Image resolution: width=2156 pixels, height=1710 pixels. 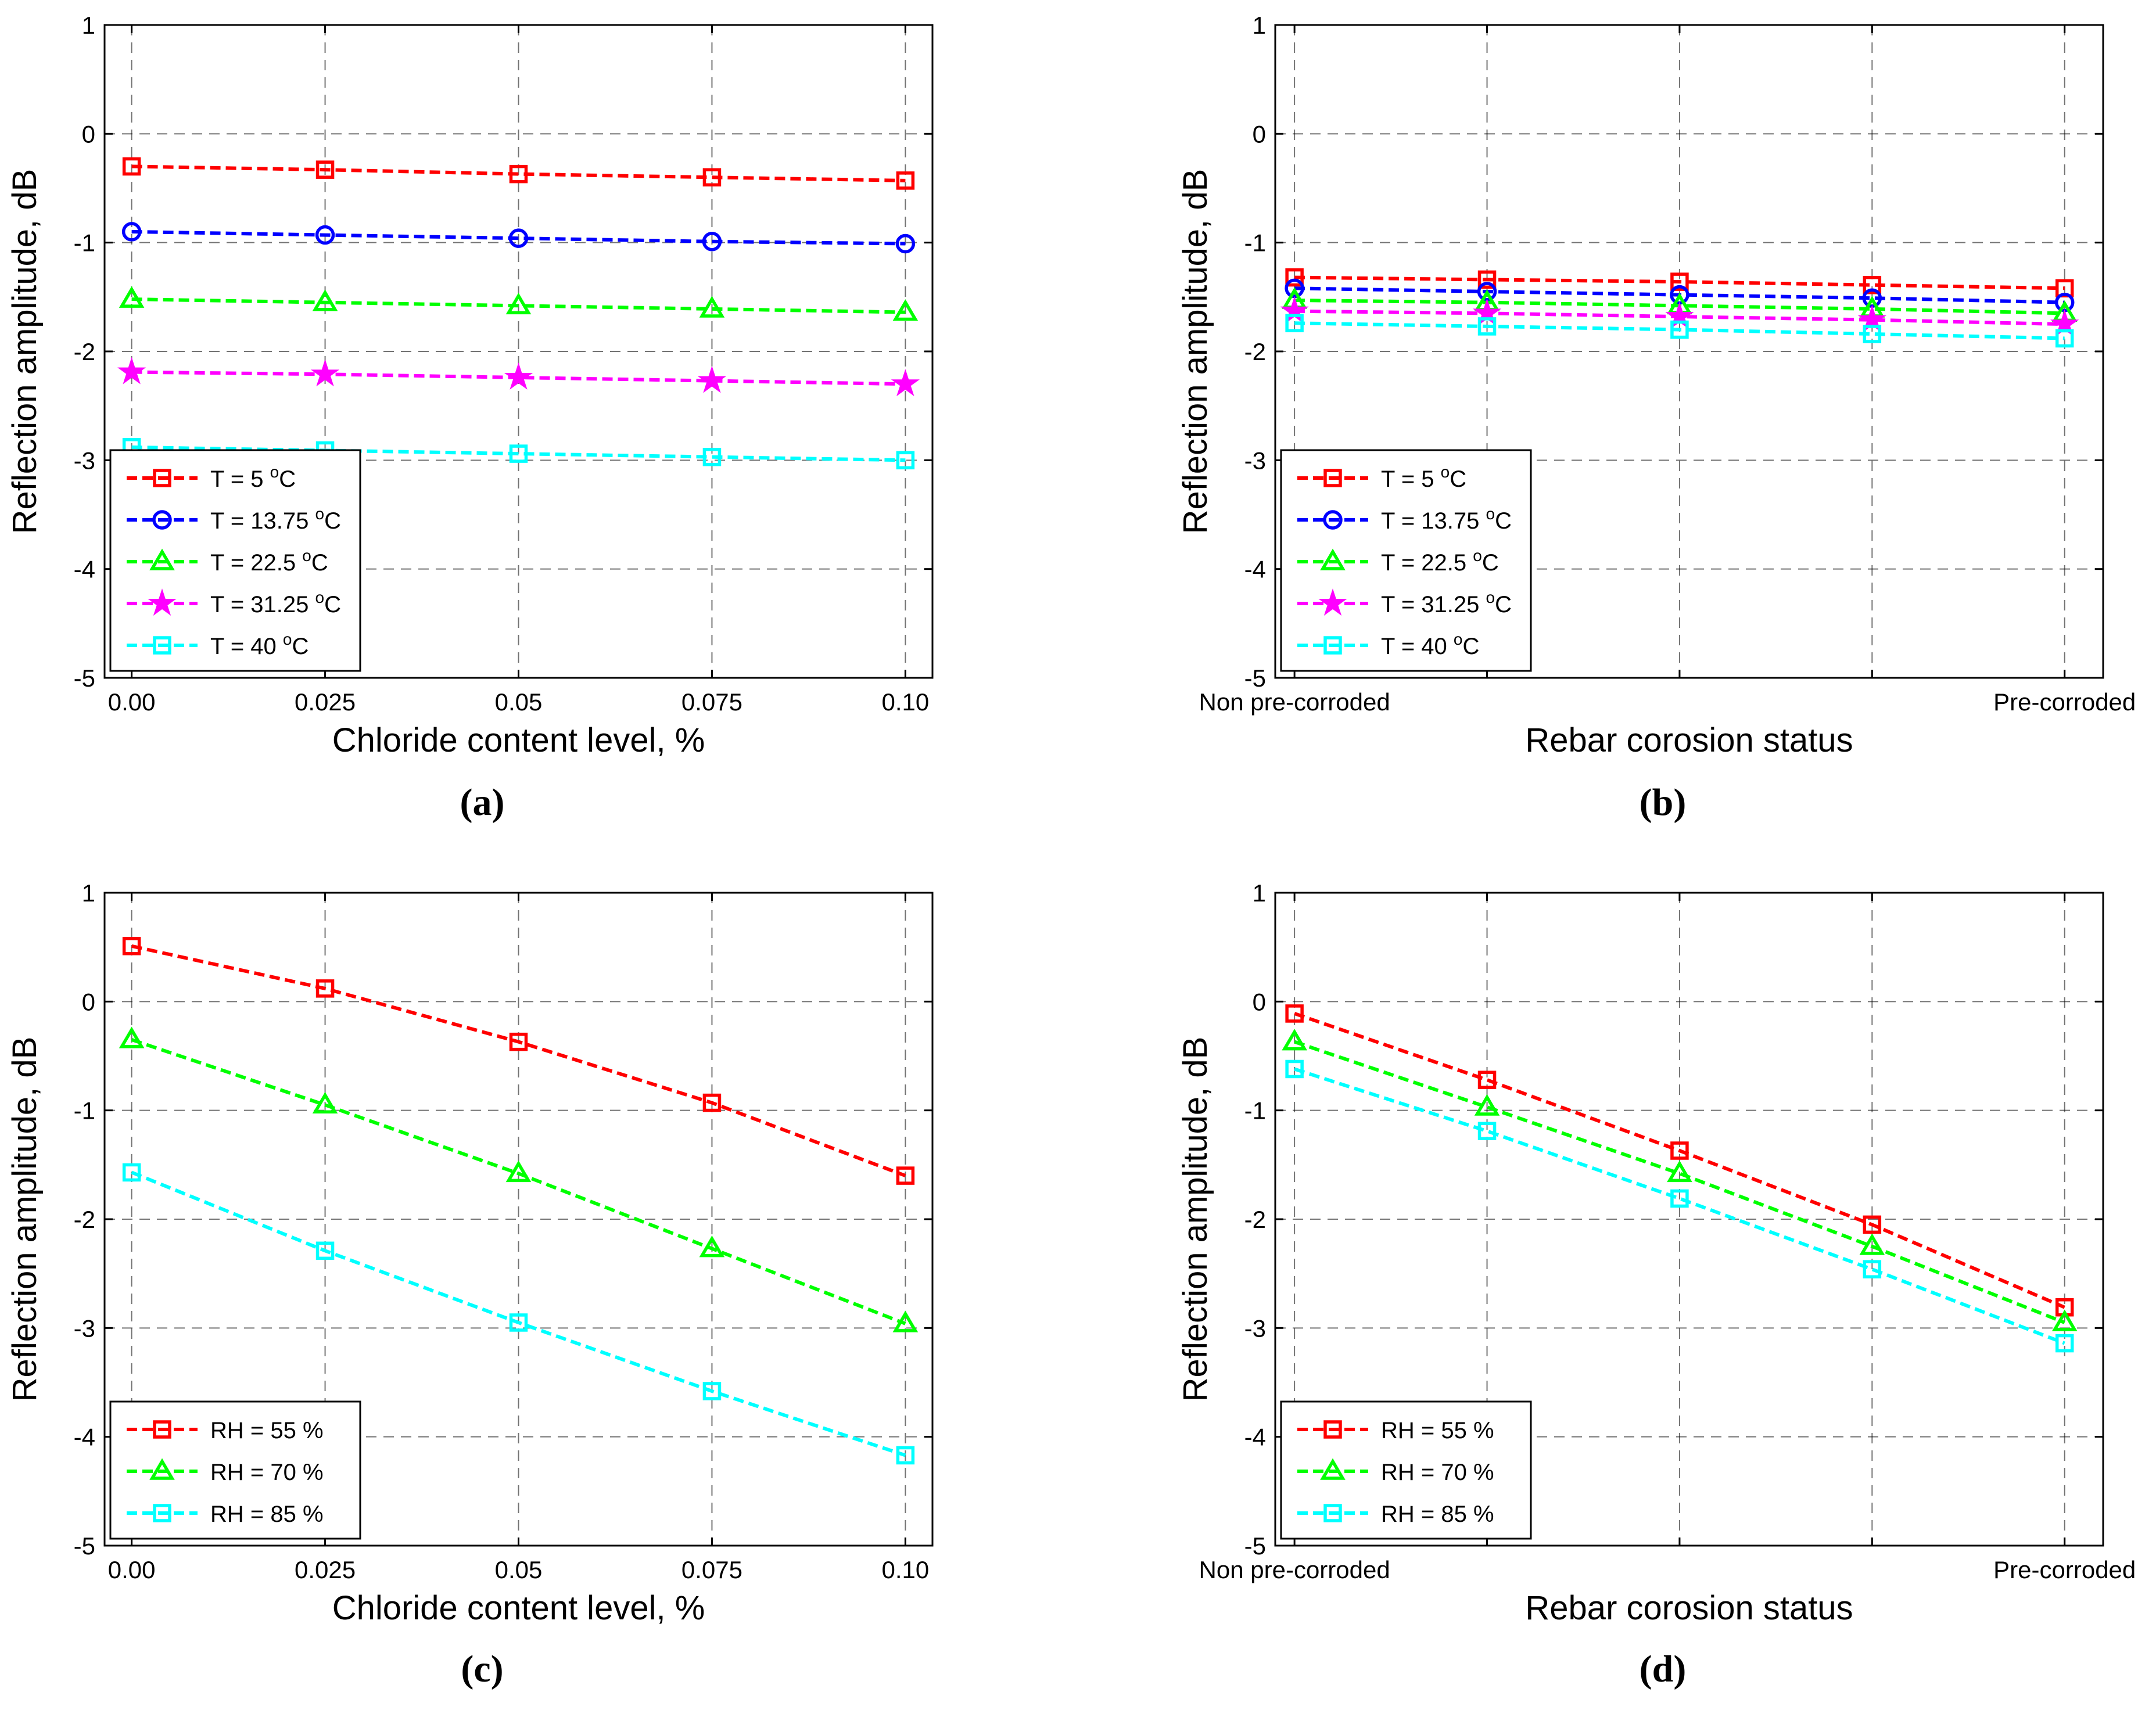 I want to click on legend-entry: RH = 55 %, so click(x=225, y=1430).